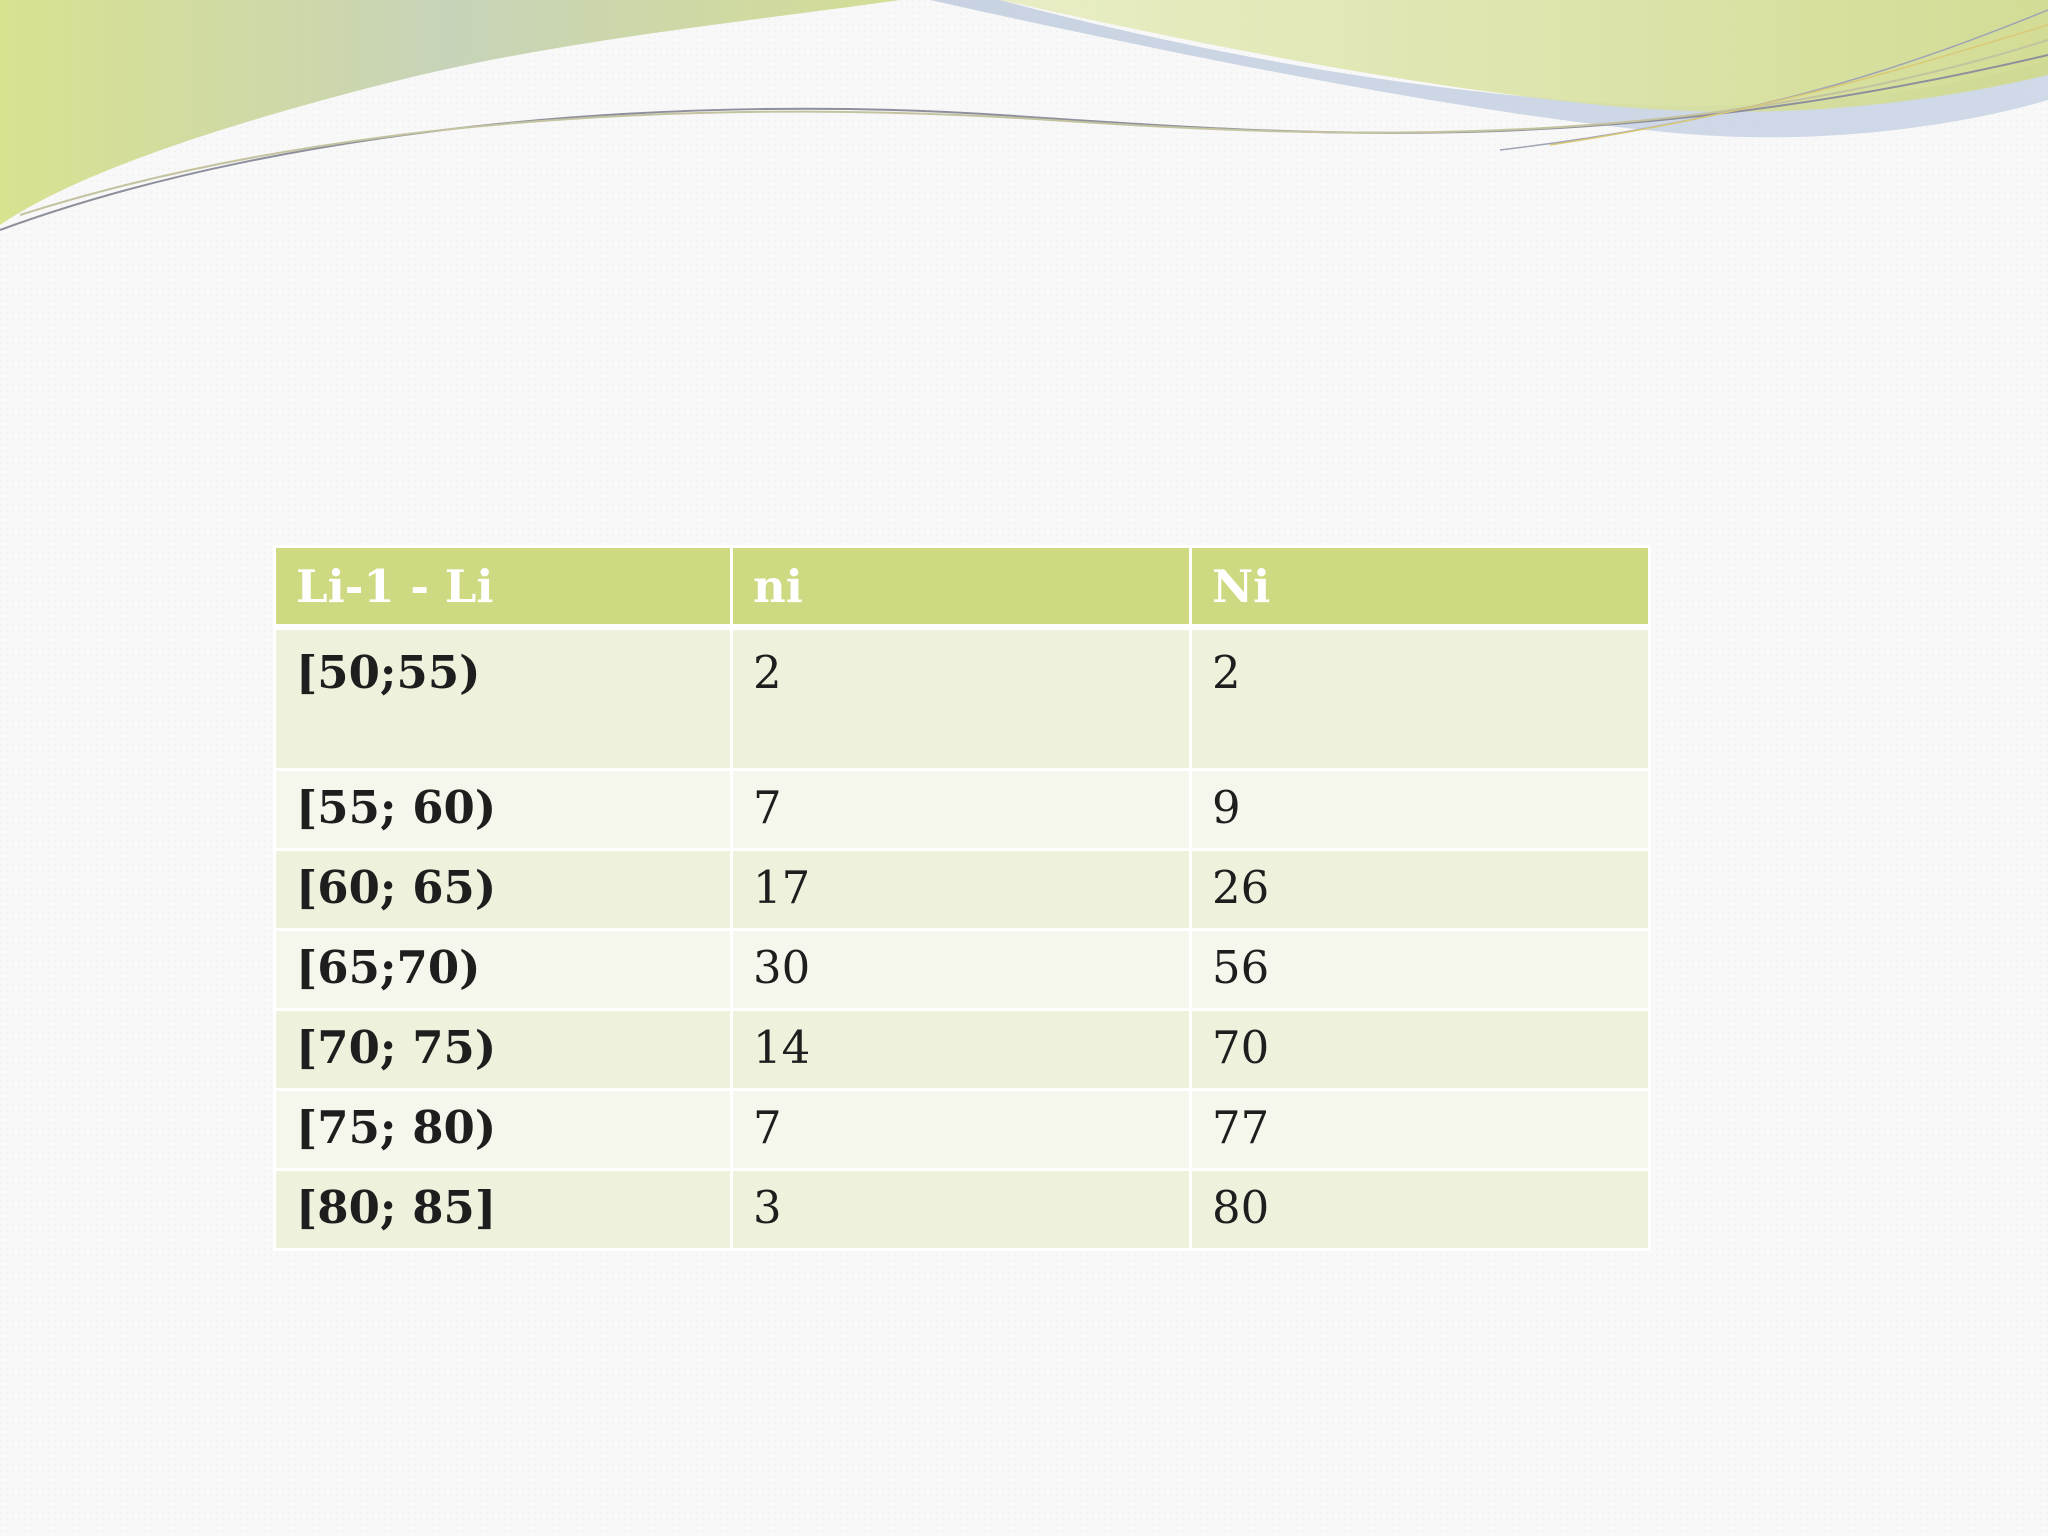  I want to click on interval-cell: [65;70), so click(503, 969).